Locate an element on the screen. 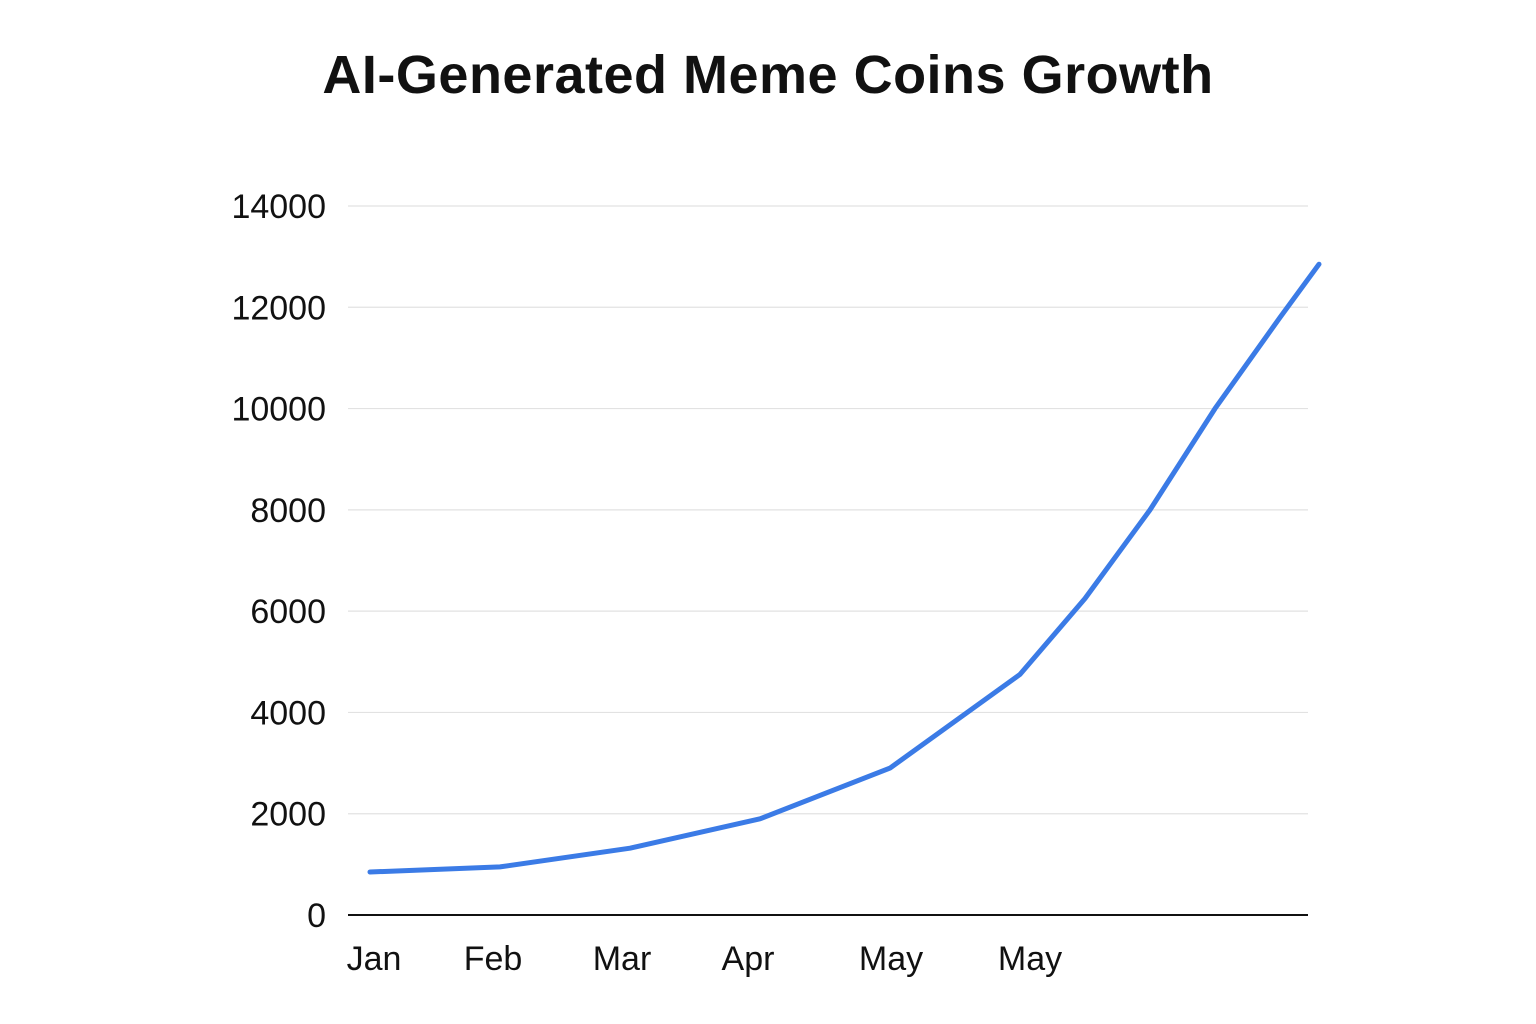  x-tick-label: Jan is located at coordinates (374, 959).